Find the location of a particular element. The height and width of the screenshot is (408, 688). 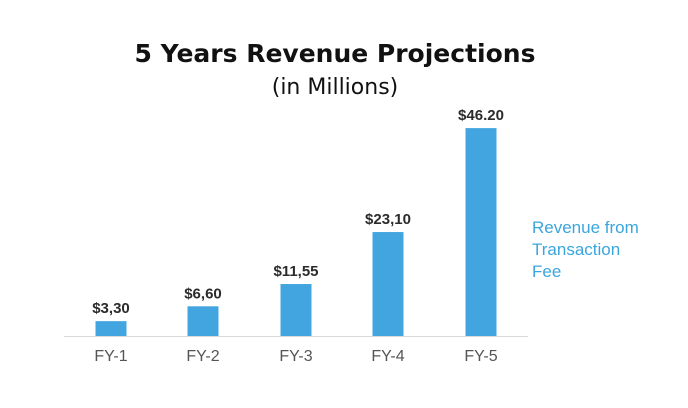

legend-text-line-2: Transaction is located at coordinates (576, 249).